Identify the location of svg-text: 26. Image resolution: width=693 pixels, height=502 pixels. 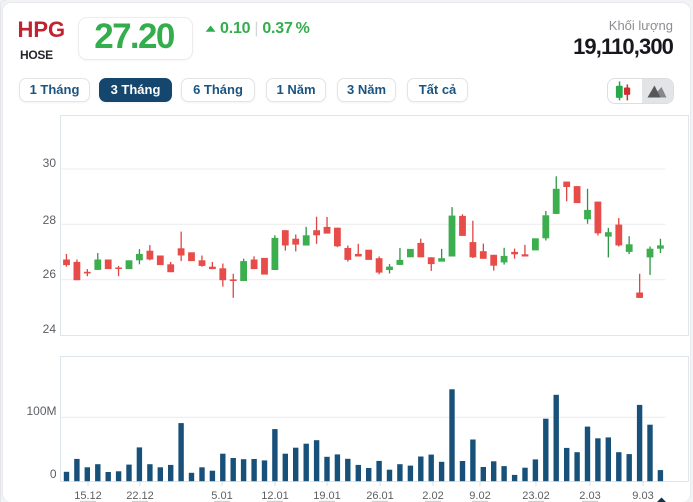
(50, 274).